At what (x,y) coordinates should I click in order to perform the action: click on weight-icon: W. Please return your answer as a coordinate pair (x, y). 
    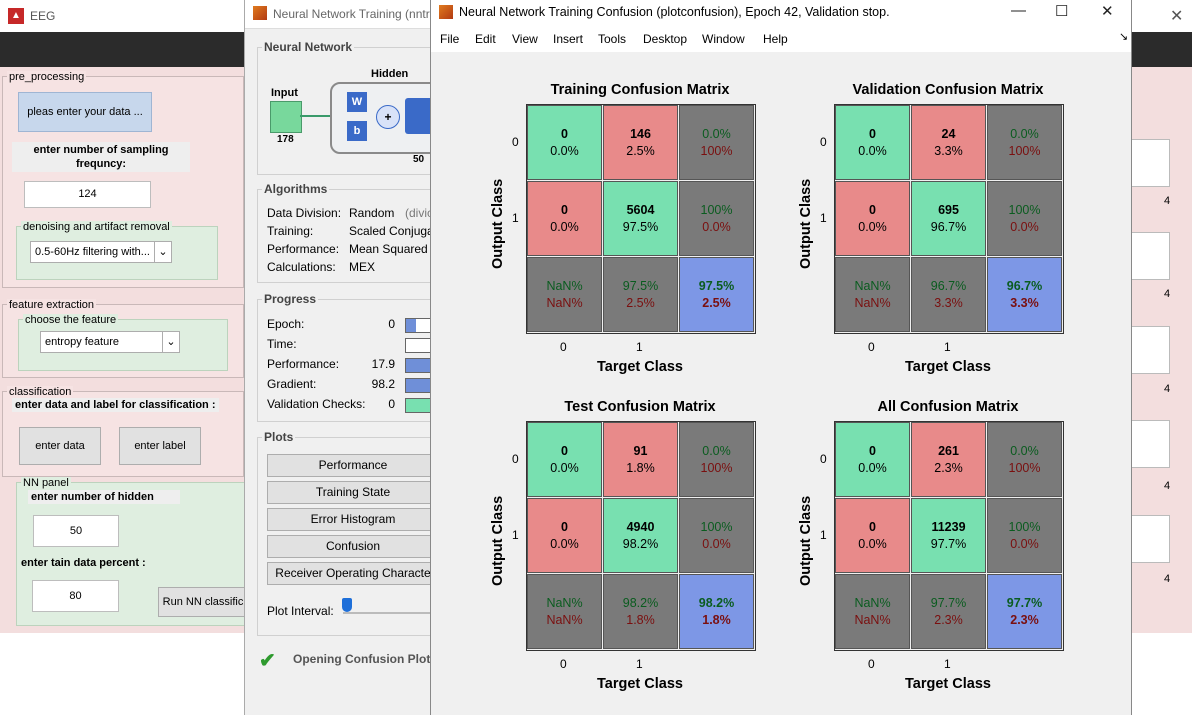
    Looking at the image, I should click on (357, 102).